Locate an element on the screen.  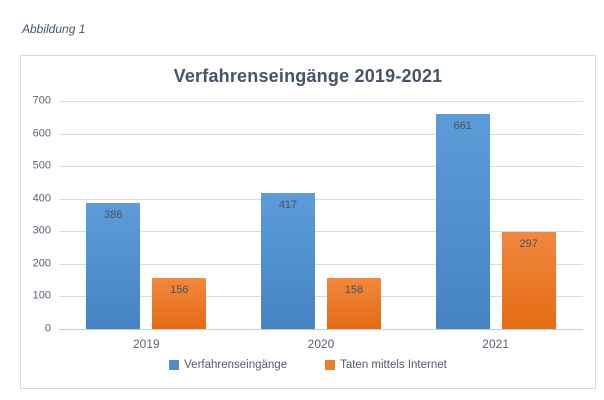
y-axis-tick-500: 500 is located at coordinates (41, 165).